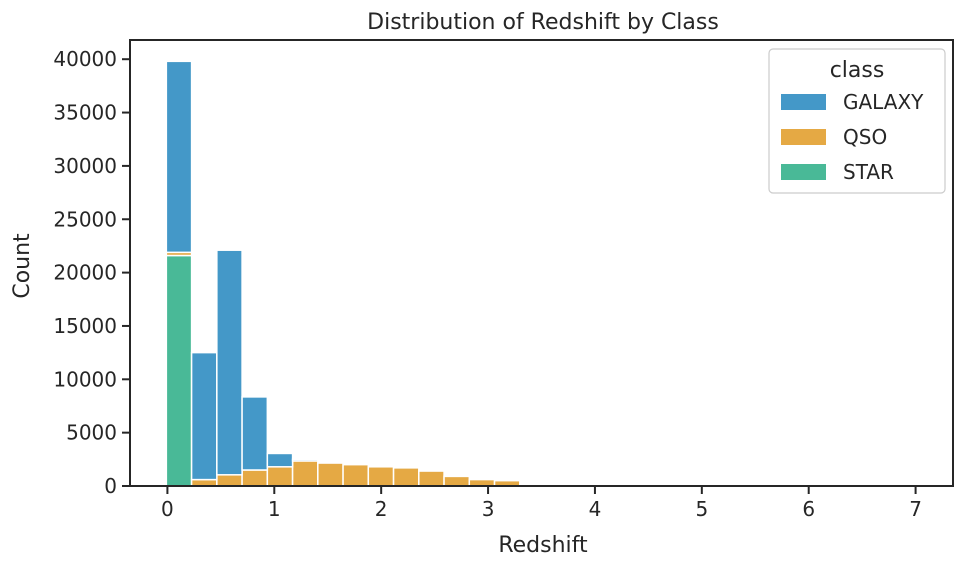 This screenshot has height=566, width=966. What do you see at coordinates (381, 509) in the screenshot?
I see `x-tick-label-2: 2` at bounding box center [381, 509].